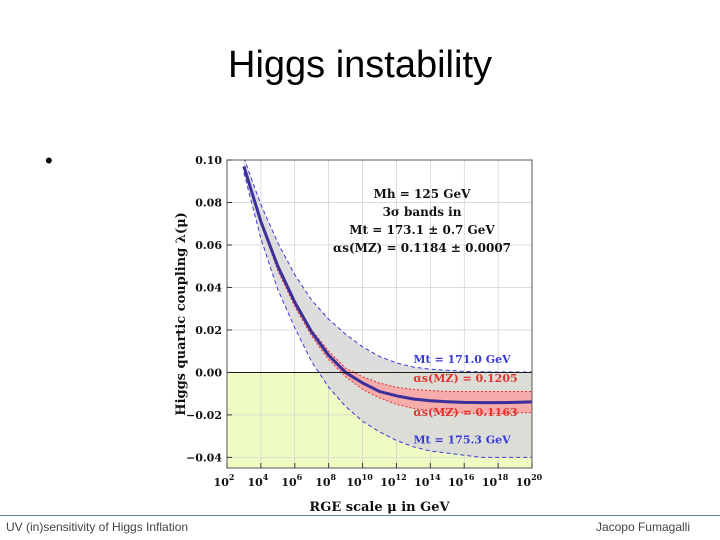 The width and height of the screenshot is (720, 540). What do you see at coordinates (642, 527) in the screenshot?
I see `footer-right-text: Jacopo Fumagalli` at bounding box center [642, 527].